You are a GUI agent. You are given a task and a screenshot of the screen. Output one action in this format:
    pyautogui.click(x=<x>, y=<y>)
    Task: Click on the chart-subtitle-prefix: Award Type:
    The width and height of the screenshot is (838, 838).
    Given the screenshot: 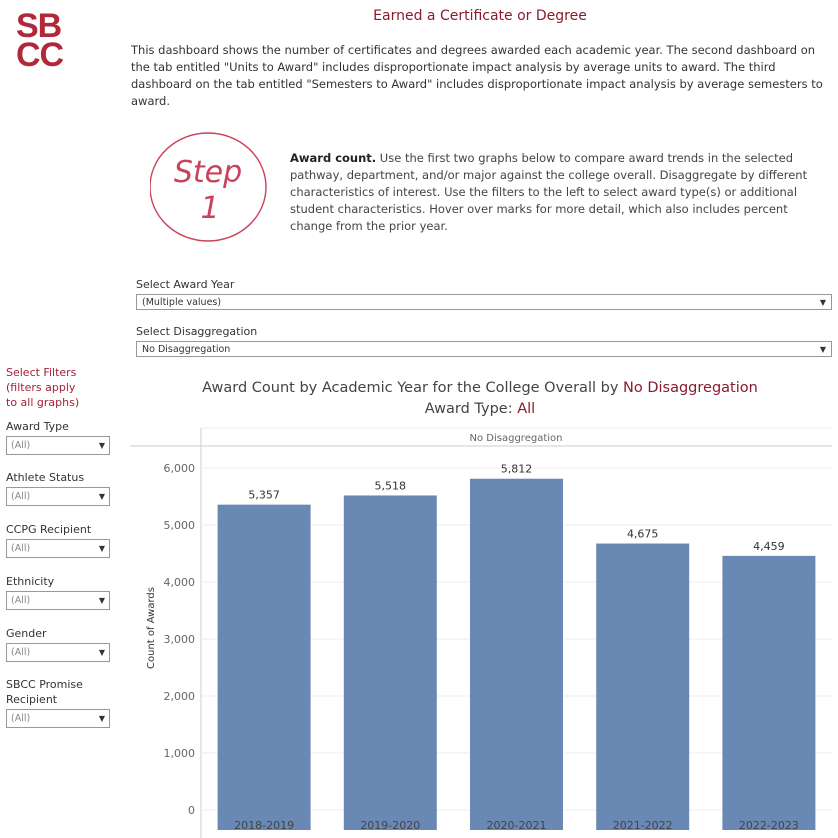 What is the action you would take?
    pyautogui.click(x=471, y=409)
    